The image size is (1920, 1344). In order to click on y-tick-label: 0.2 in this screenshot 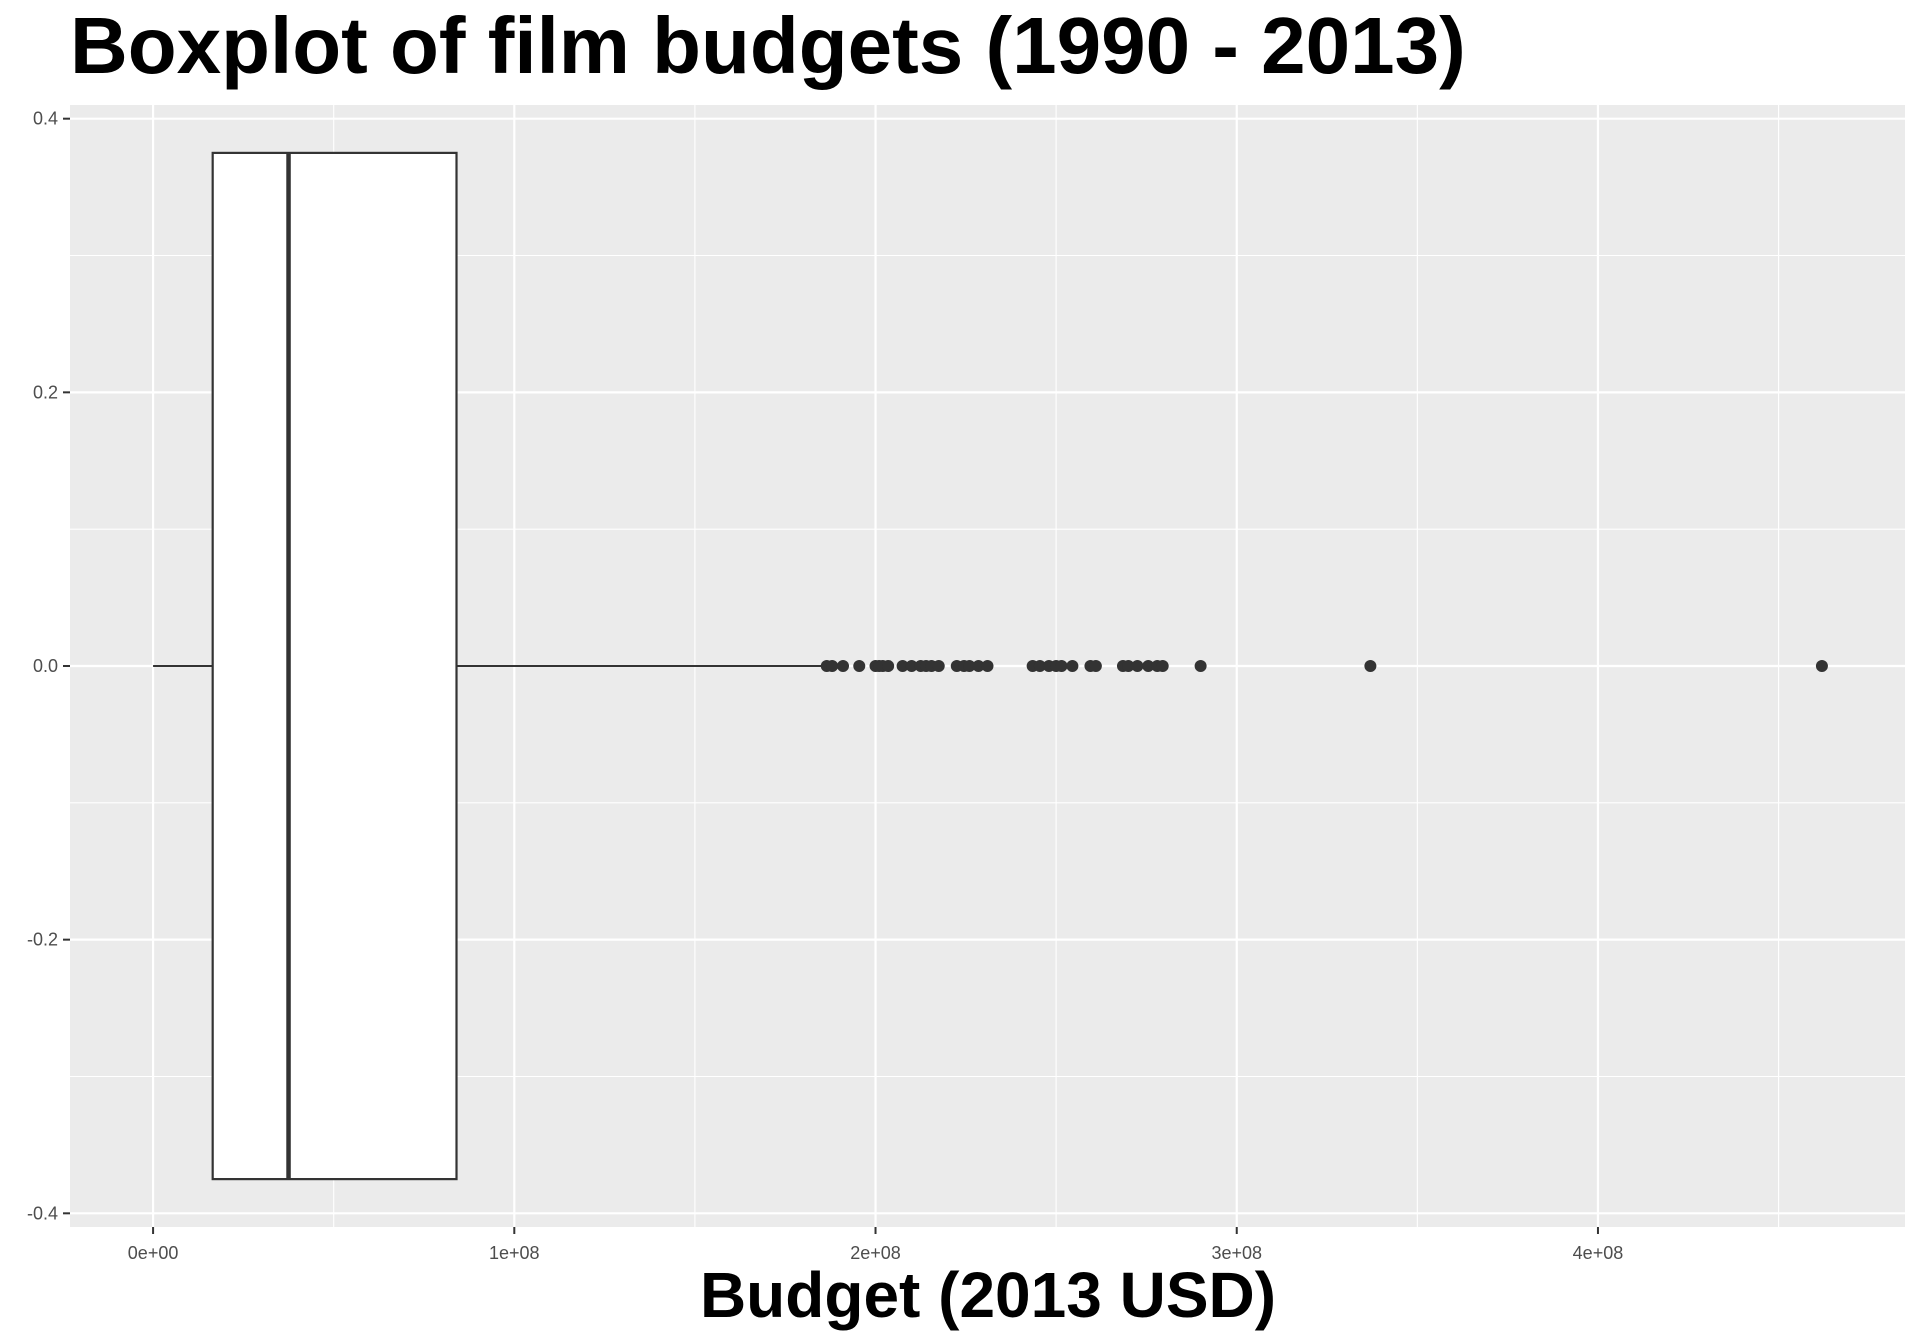, I will do `click(45, 392)`.